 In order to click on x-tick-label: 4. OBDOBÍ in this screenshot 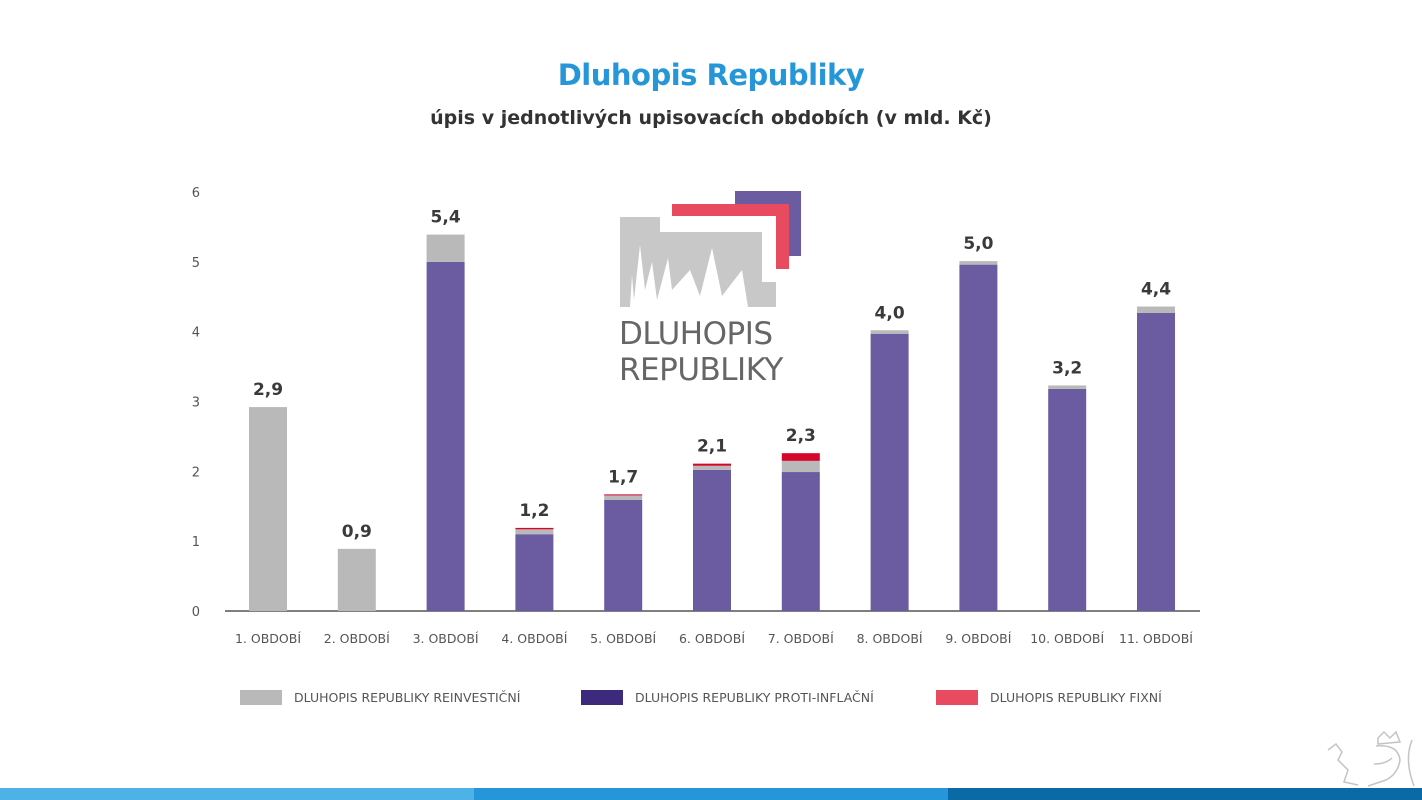, I will do `click(534, 638)`.